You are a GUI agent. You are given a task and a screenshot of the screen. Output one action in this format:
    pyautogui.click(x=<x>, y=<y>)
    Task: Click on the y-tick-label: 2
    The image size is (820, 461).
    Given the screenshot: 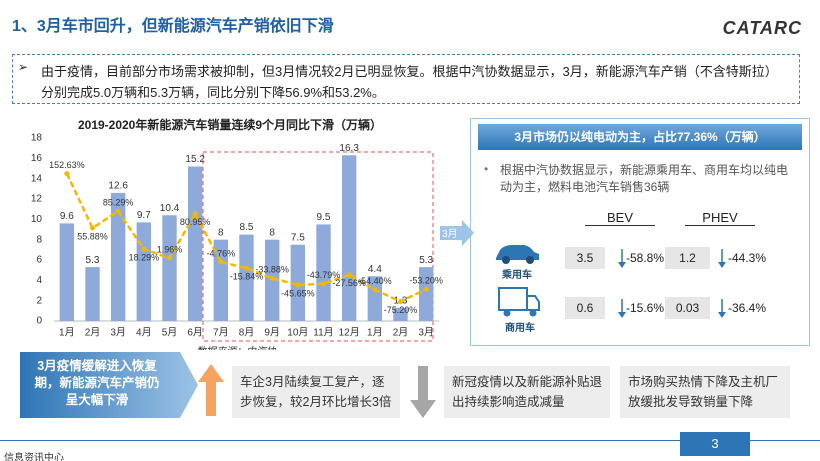 What is the action you would take?
    pyautogui.click(x=39, y=300)
    